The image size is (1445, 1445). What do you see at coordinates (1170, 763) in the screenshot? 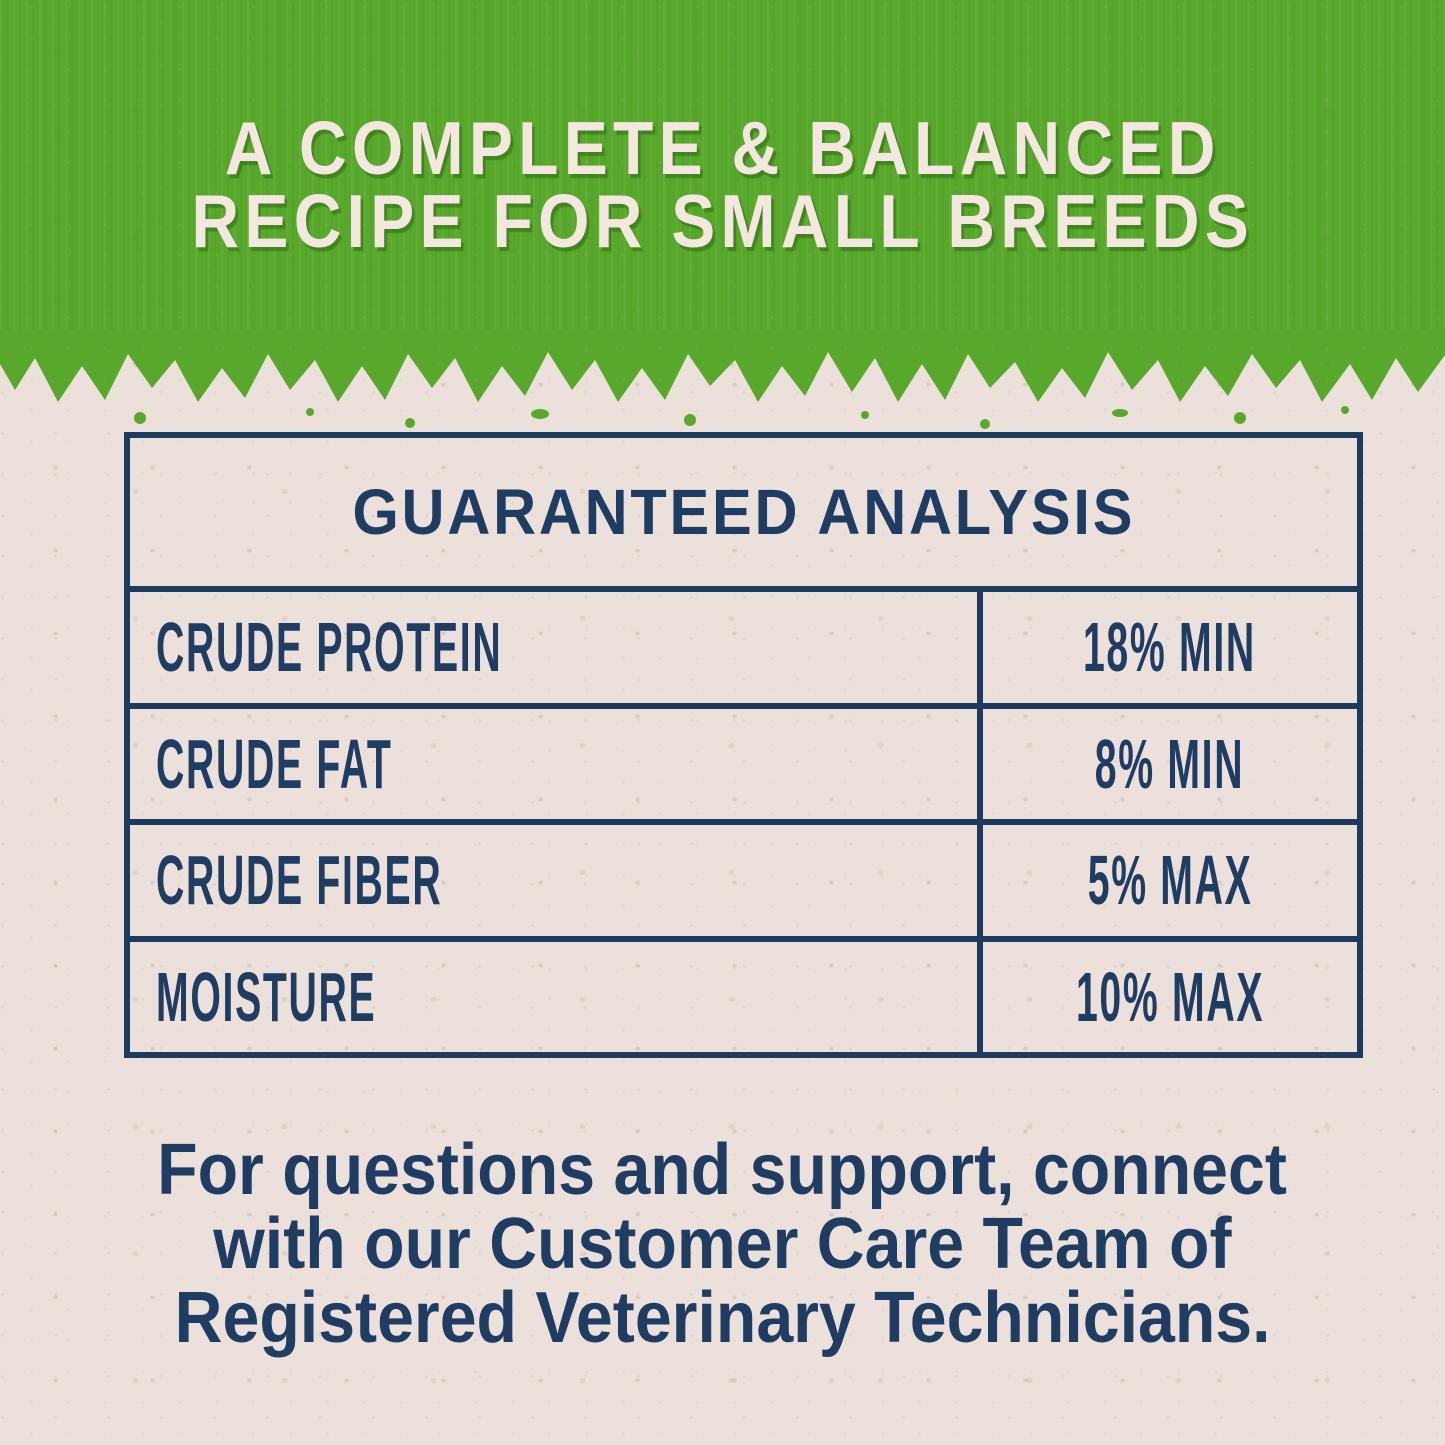
I see `analysis-row-value: 8% MIN` at bounding box center [1170, 763].